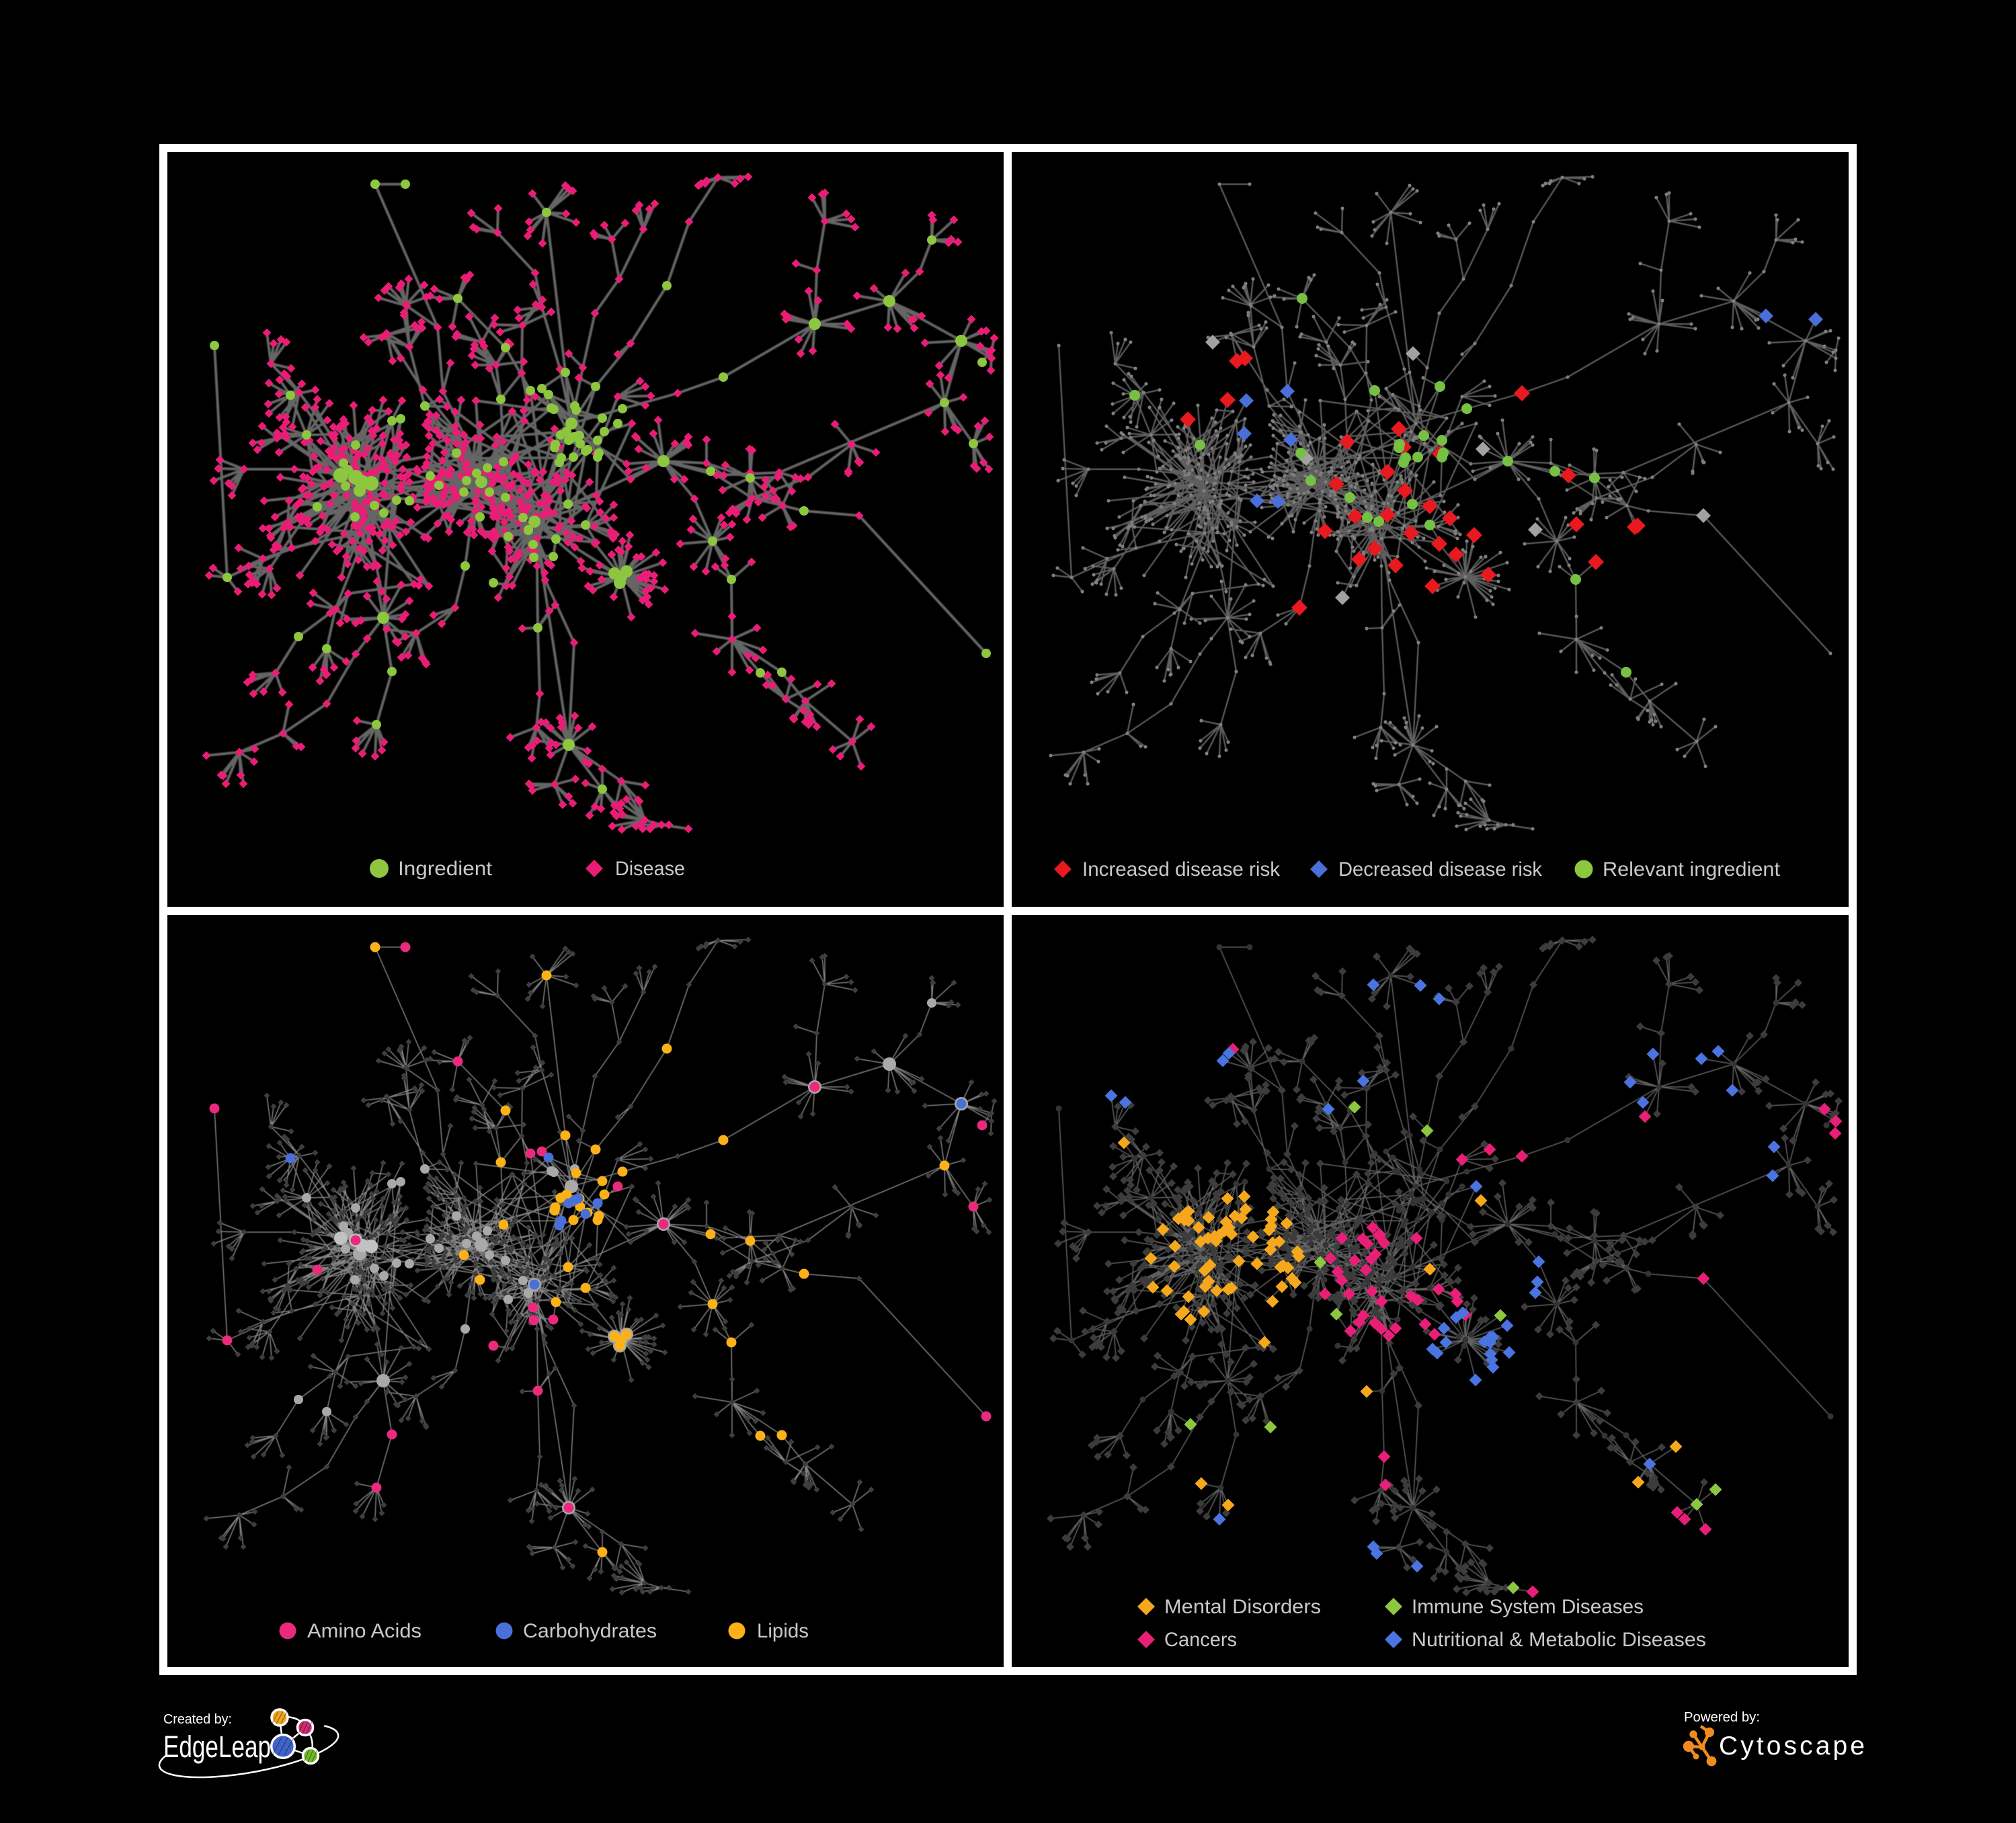 The height and width of the screenshot is (1823, 2016). What do you see at coordinates (1200, 1640) in the screenshot?
I see `svg-text: Cancers` at bounding box center [1200, 1640].